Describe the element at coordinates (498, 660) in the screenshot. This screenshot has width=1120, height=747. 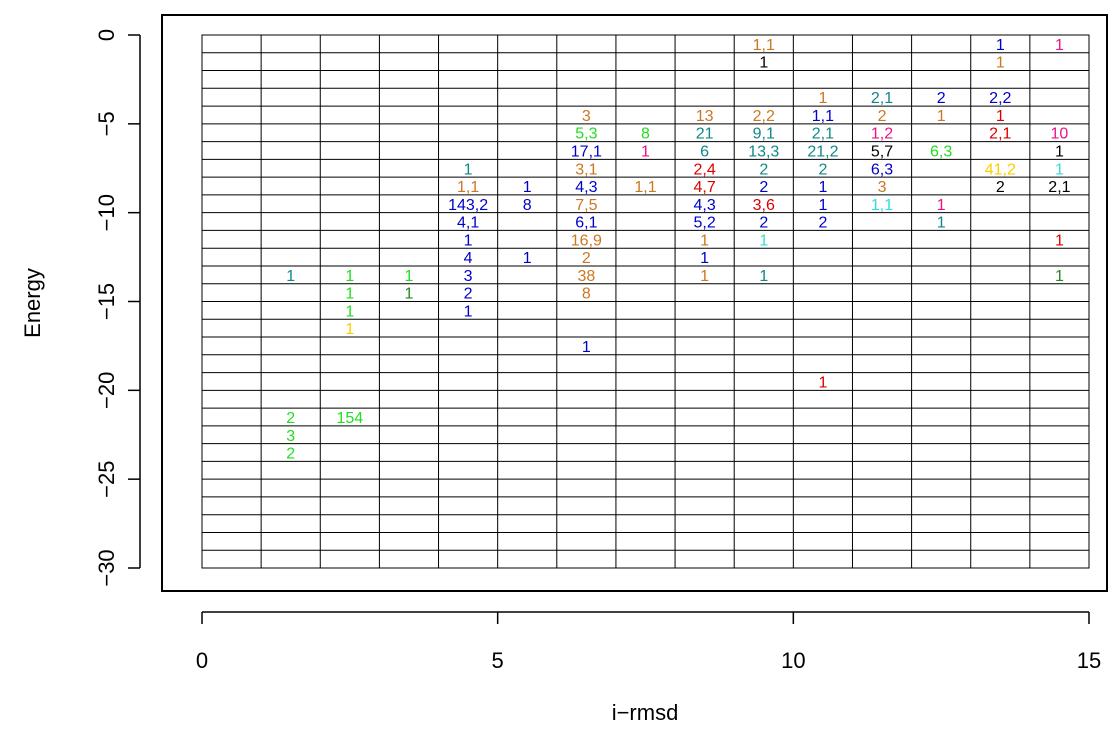
I see `x-tick-label: 5` at that location.